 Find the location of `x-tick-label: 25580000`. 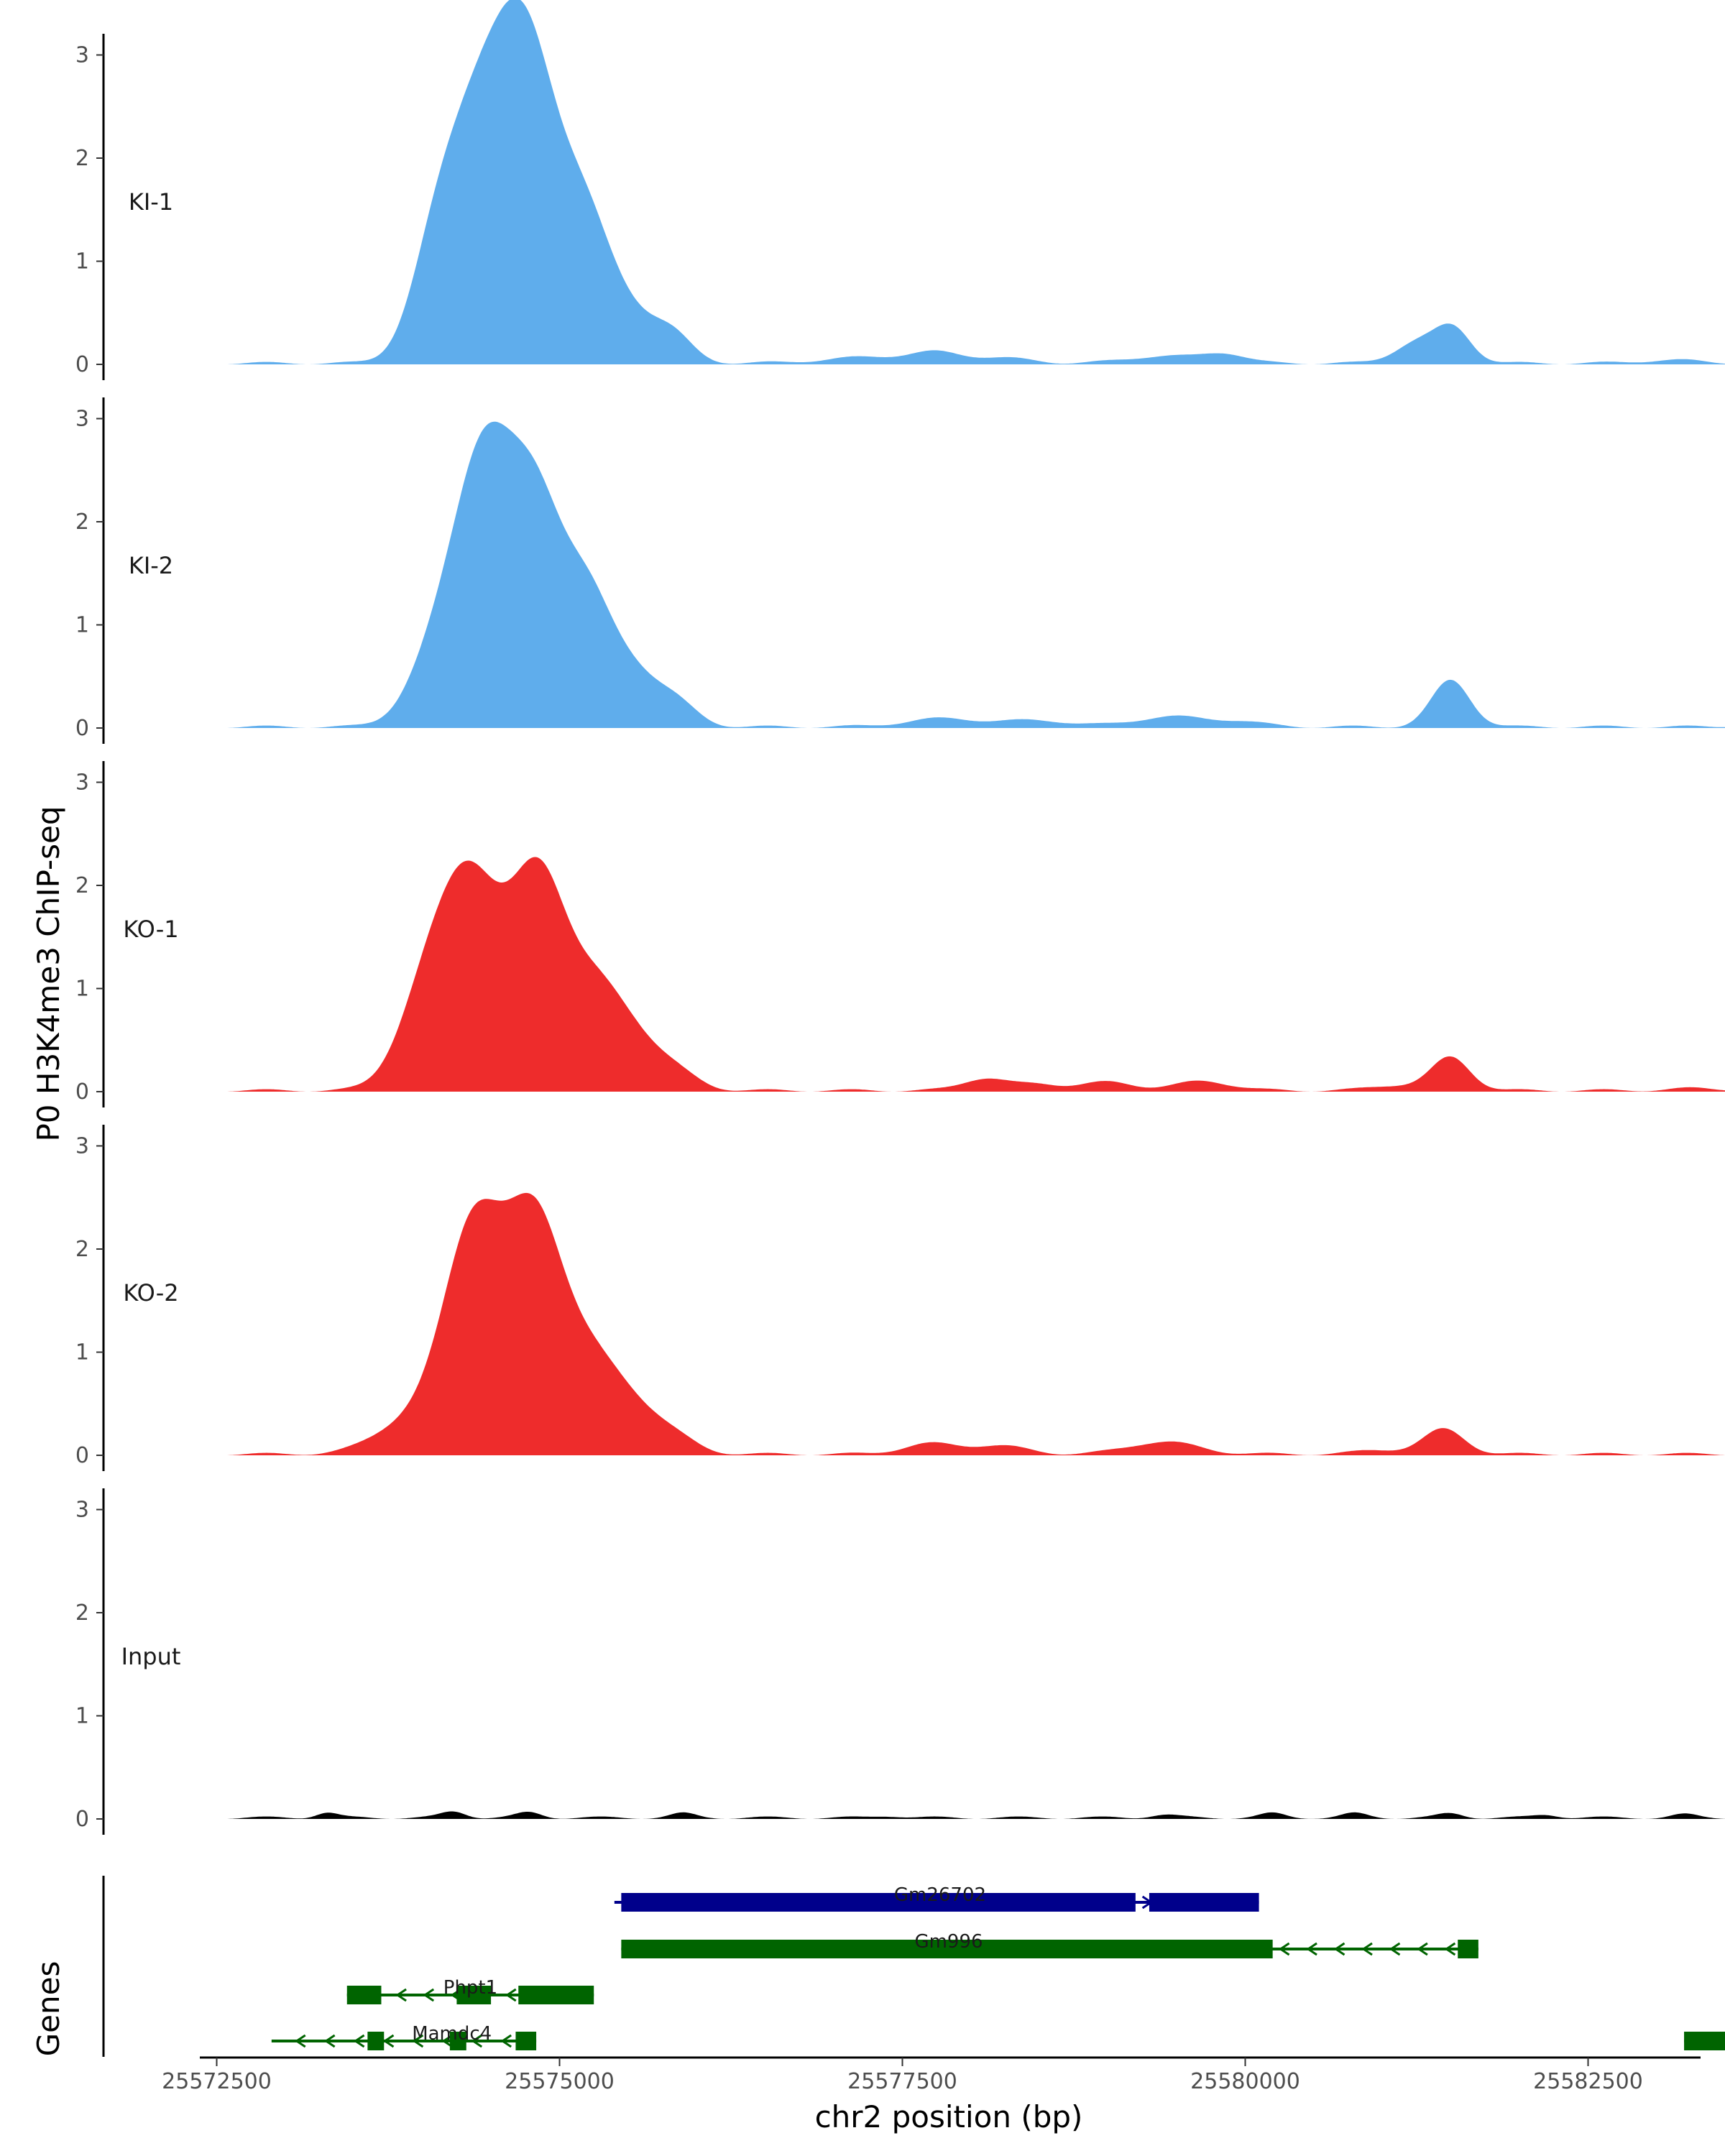

x-tick-label: 25580000 is located at coordinates (1245, 2082).